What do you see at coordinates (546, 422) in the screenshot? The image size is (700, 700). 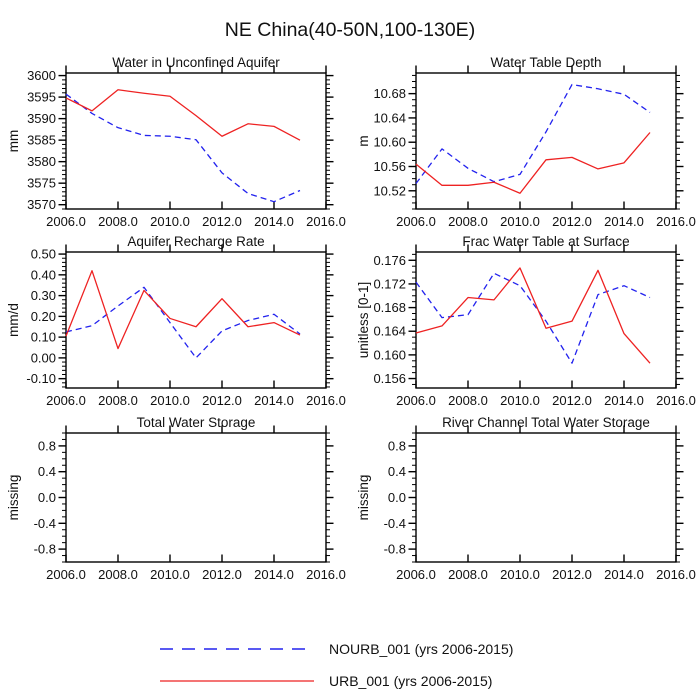 I see `panel-title: River Channel Total Water Storage` at bounding box center [546, 422].